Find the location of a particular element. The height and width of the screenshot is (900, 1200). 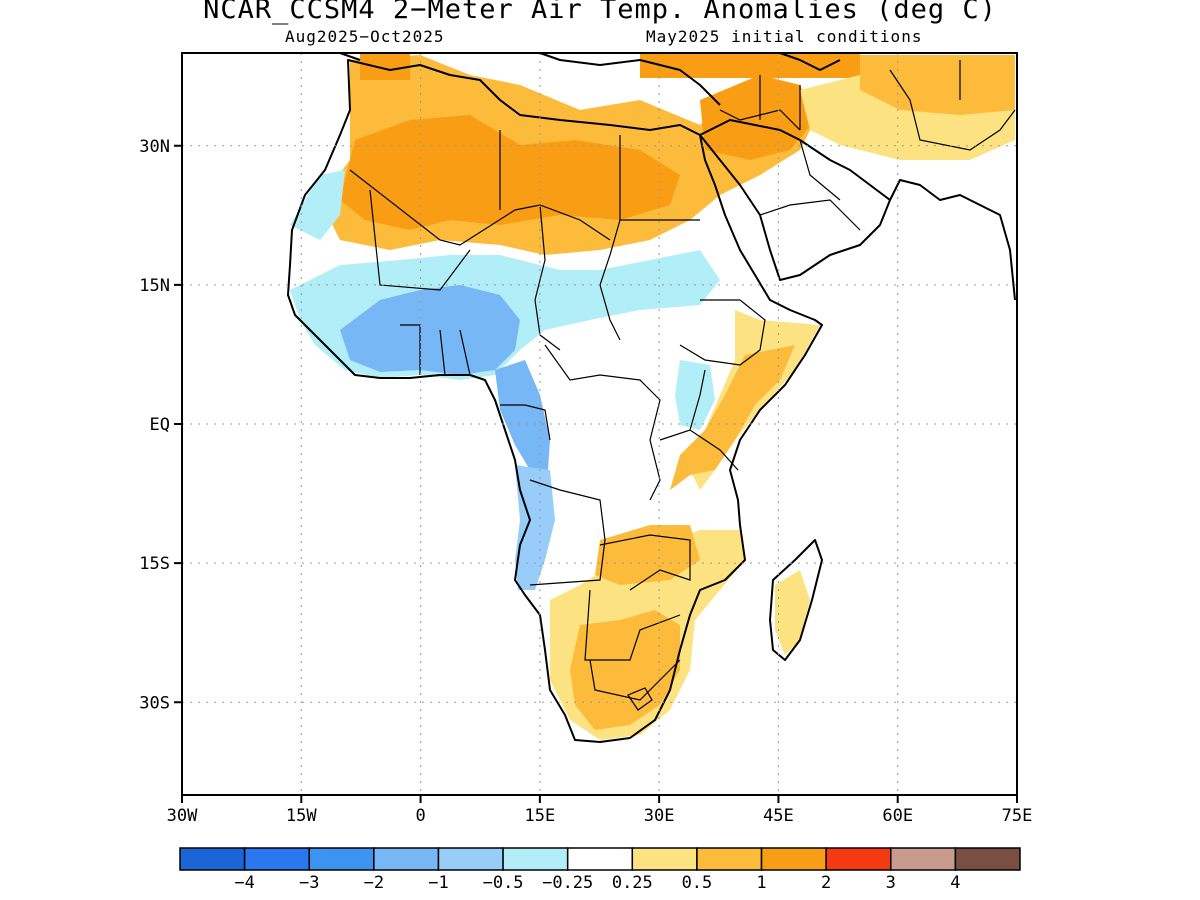

forecast-period: Aug2025−Oct2025 is located at coordinates (365, 36).